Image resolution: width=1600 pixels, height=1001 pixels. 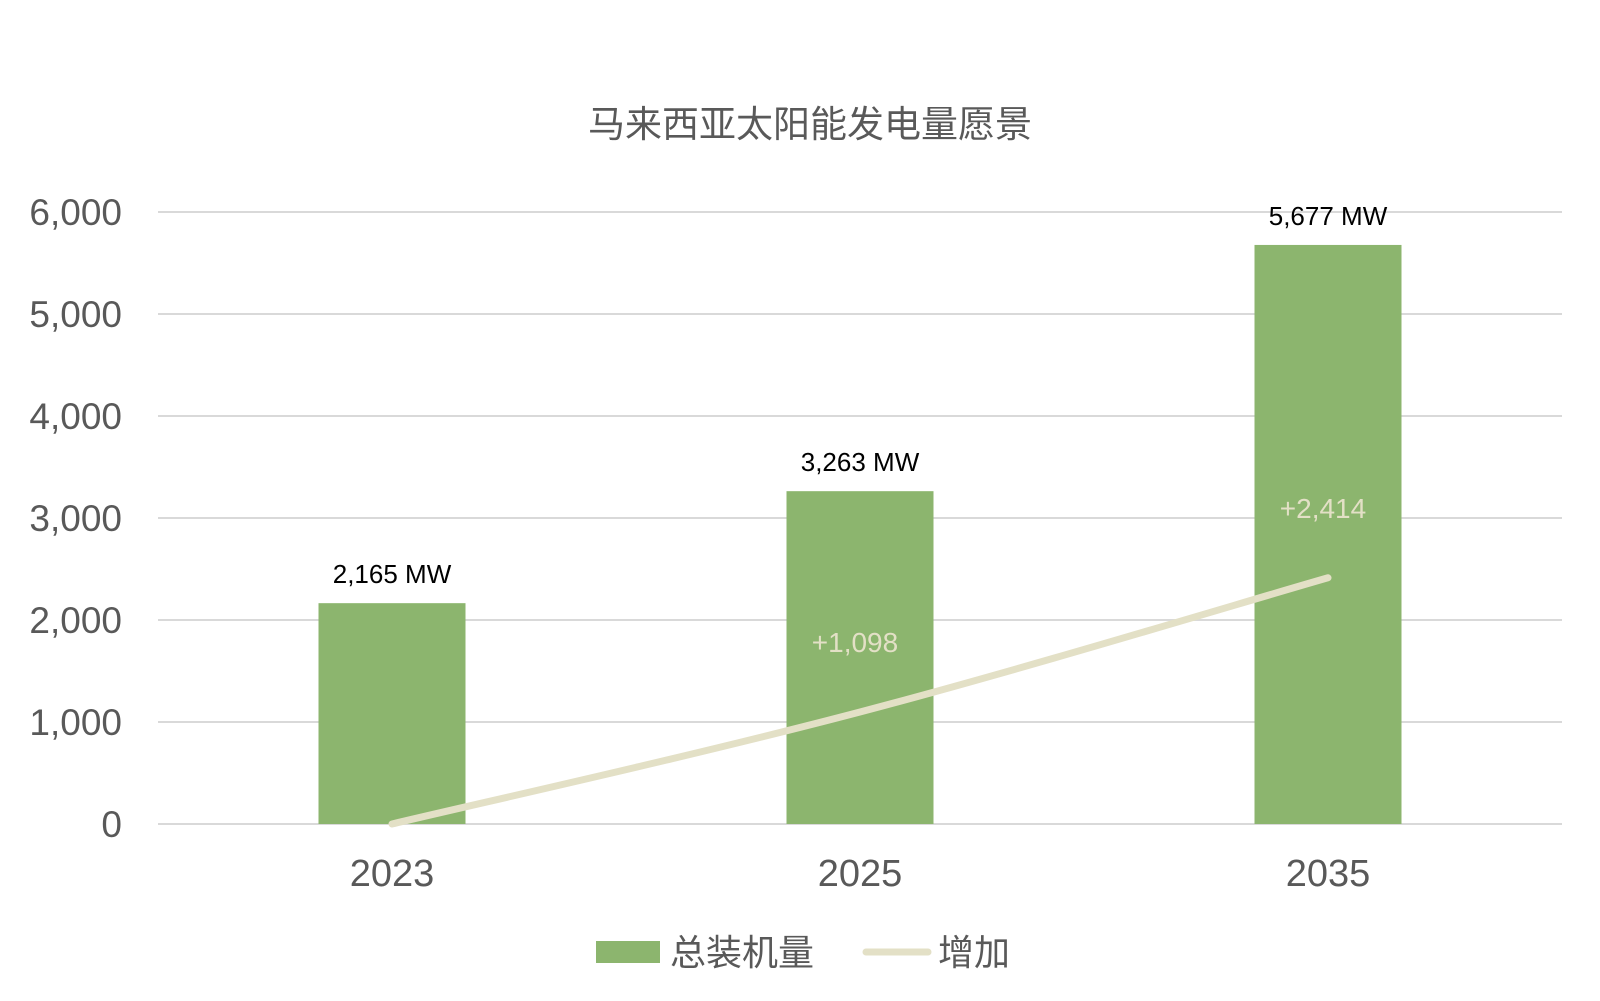 I want to click on line-value-label: +2,414, so click(x=1323, y=508).